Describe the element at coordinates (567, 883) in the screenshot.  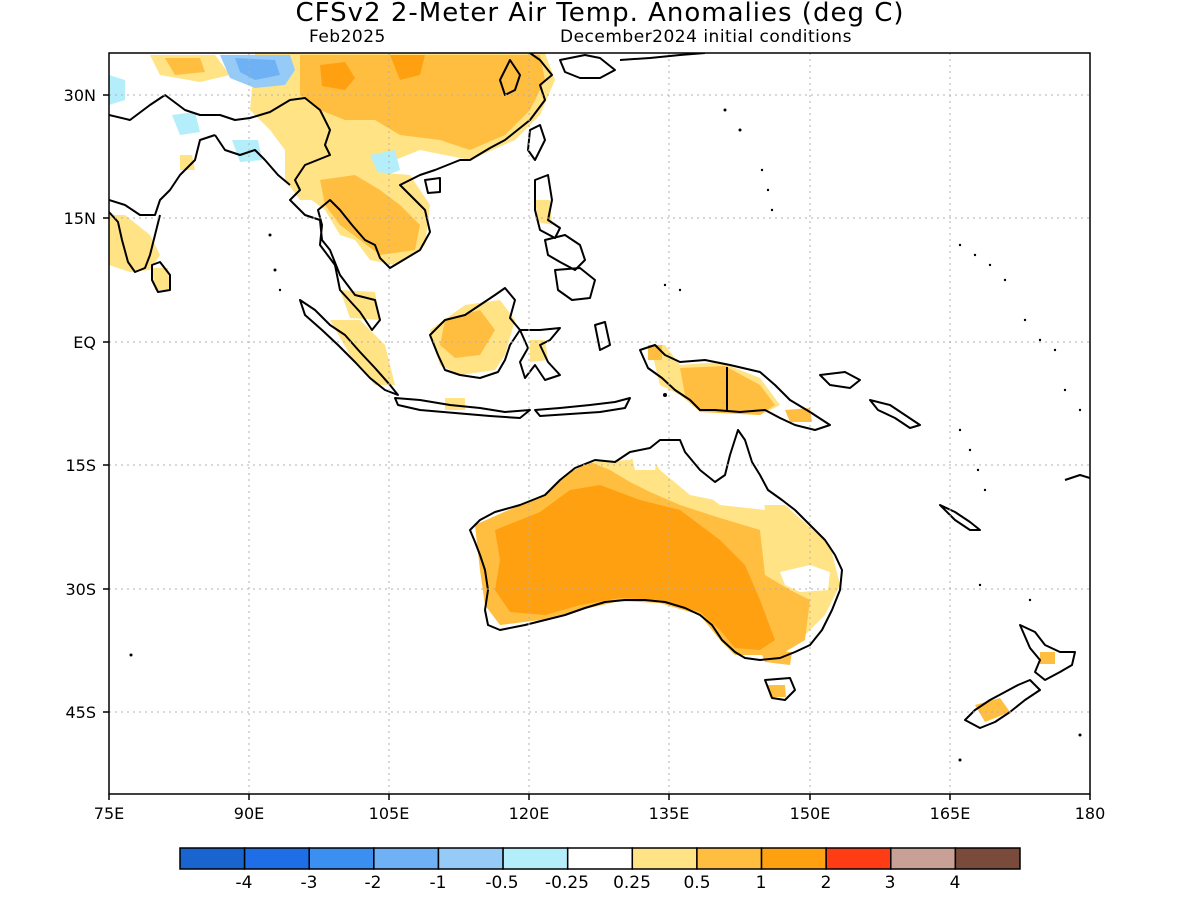
I see `colorbar-label: -0.25` at that location.